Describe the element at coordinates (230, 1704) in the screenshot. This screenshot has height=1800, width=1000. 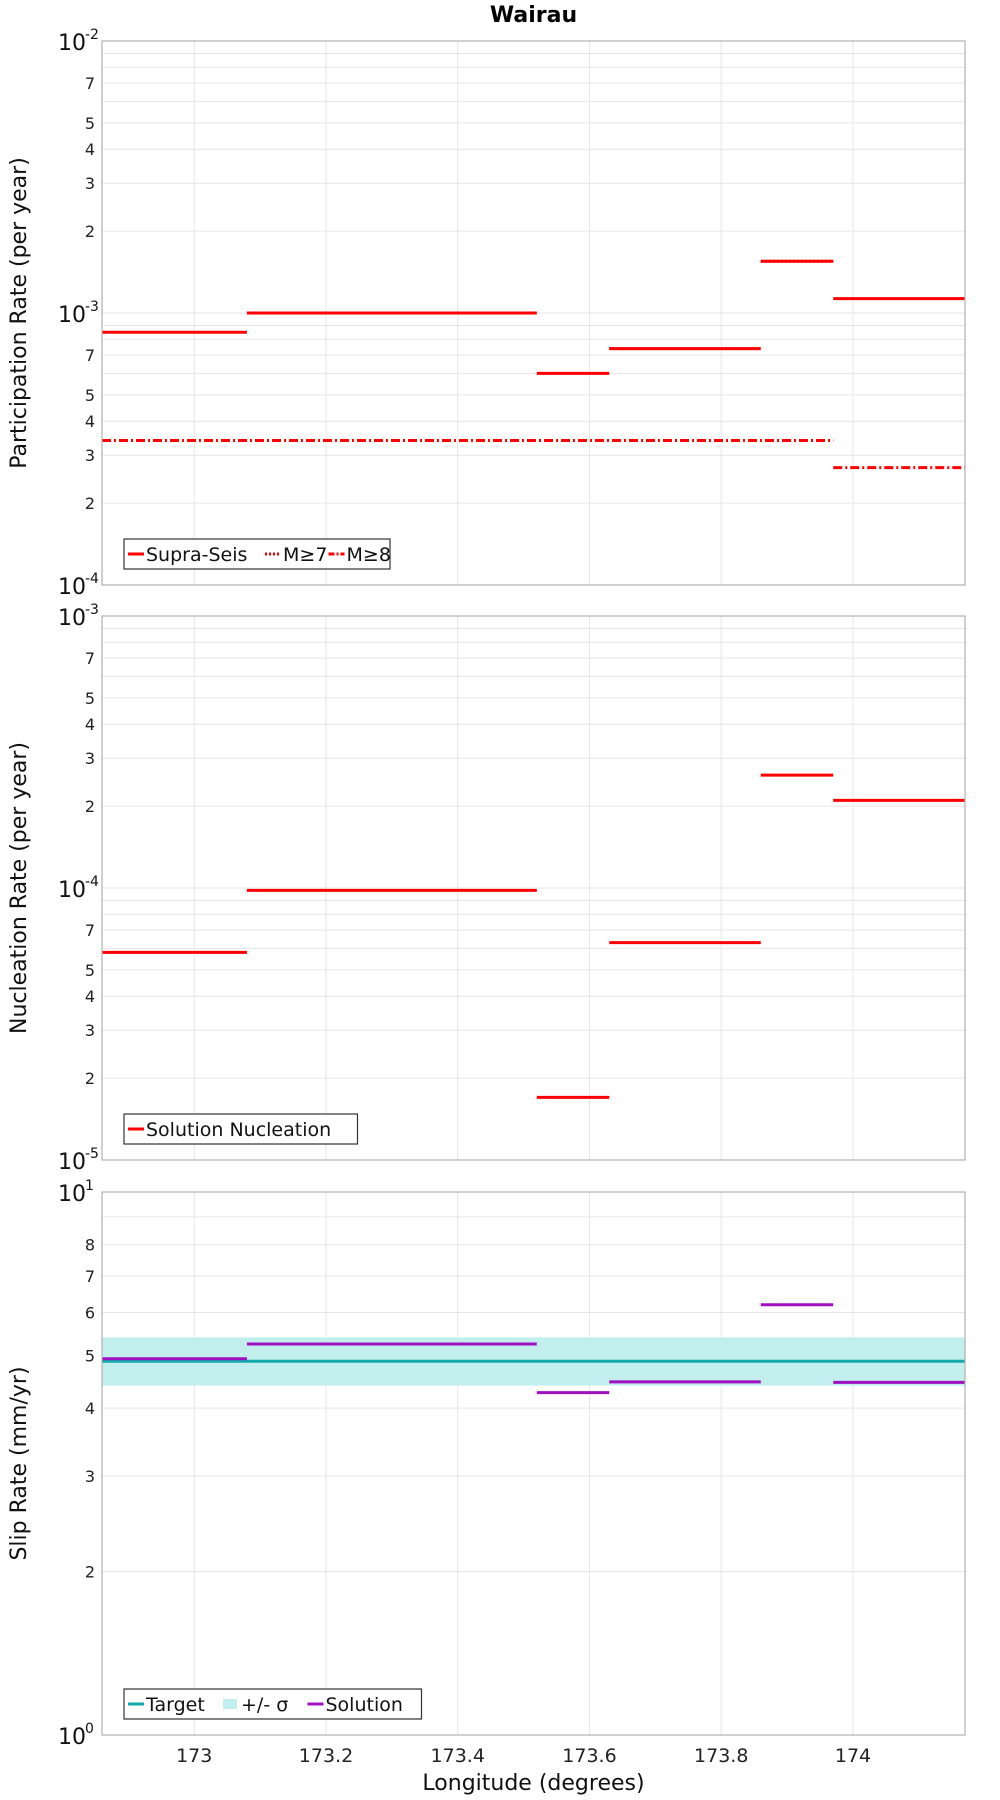
I see `legend-swatch` at that location.